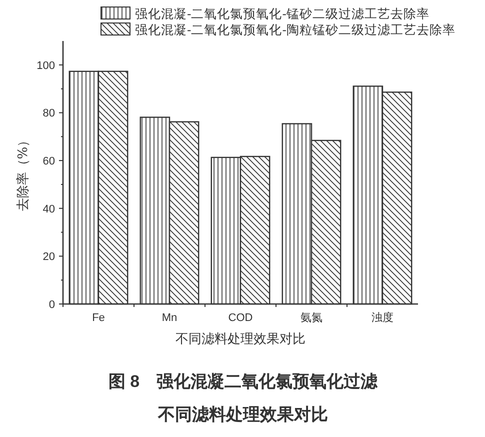 The height and width of the screenshot is (437, 485). What do you see at coordinates (170, 318) in the screenshot?
I see `x-tick-label: Mn` at bounding box center [170, 318].